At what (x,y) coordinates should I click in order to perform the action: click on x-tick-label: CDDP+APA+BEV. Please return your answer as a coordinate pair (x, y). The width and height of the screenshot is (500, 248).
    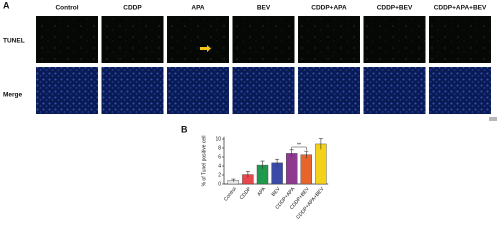
    Looking at the image, I should click on (310, 203).